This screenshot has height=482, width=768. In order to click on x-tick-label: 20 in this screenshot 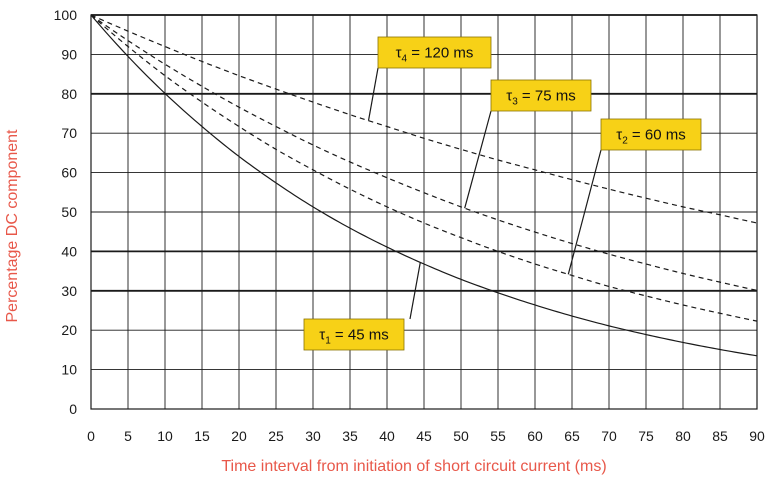, I will do `click(239, 436)`.